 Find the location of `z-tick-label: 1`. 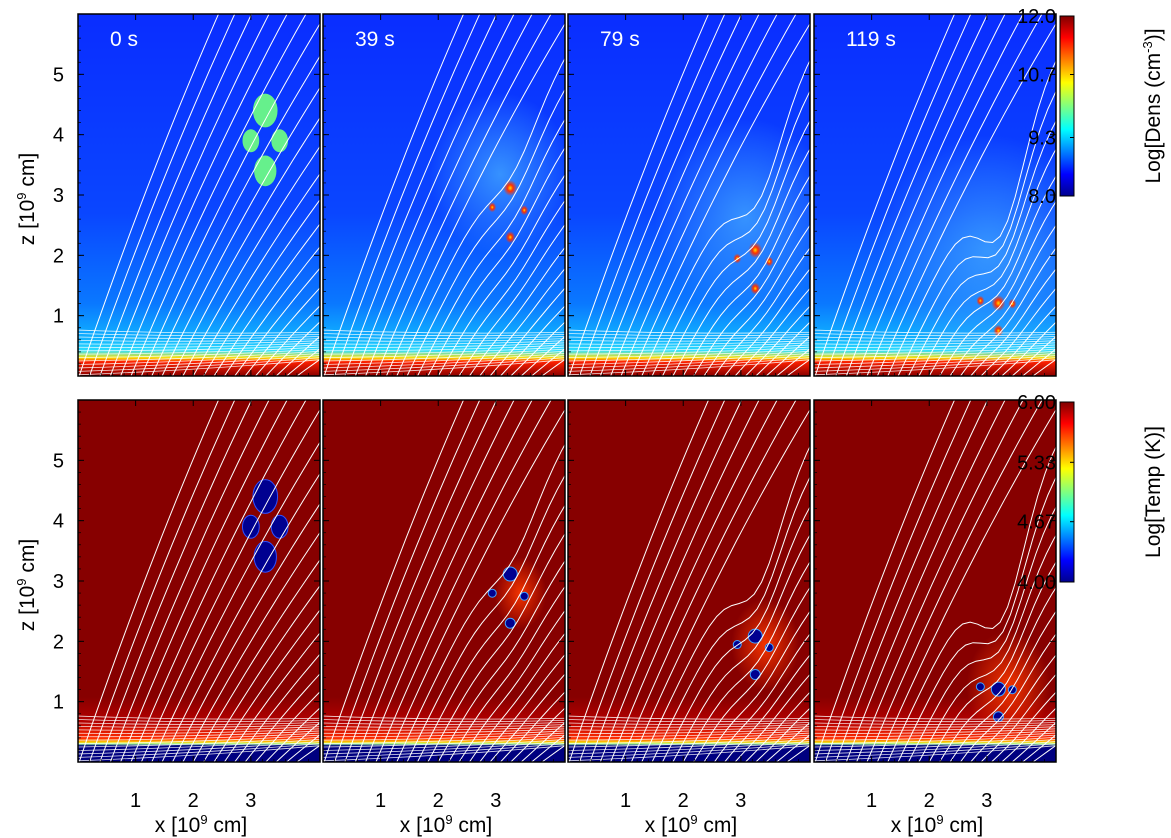

z-tick-label: 1 is located at coordinates (58, 317).